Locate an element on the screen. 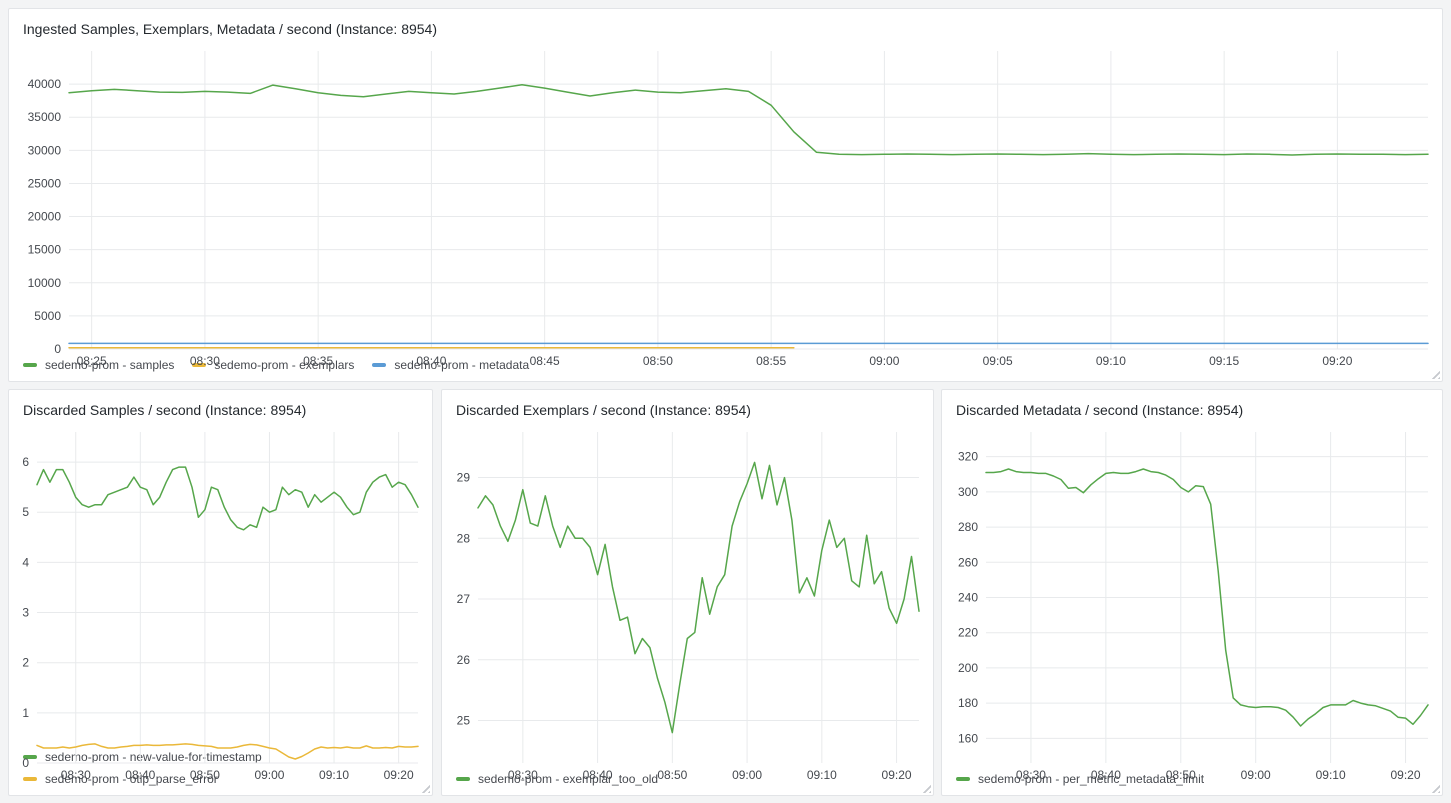 The image size is (1451, 803). y-tick-label: 30000 is located at coordinates (45, 150).